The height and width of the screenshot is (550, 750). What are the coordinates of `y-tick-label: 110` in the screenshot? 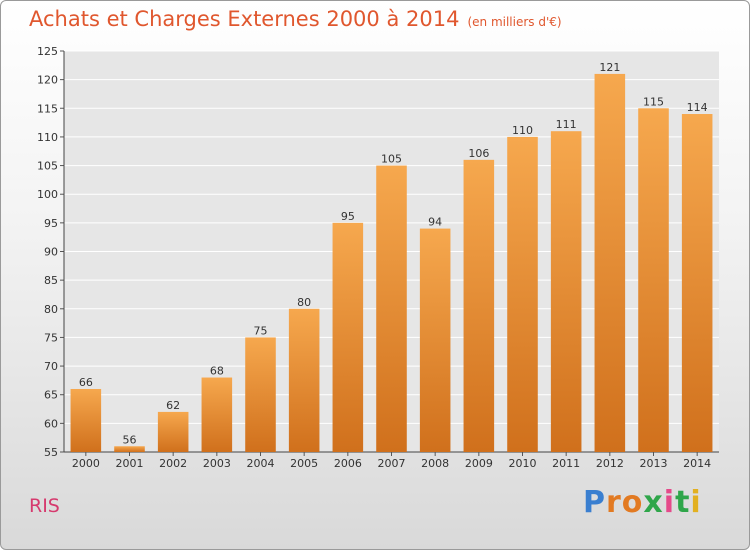 It's located at (47, 137).